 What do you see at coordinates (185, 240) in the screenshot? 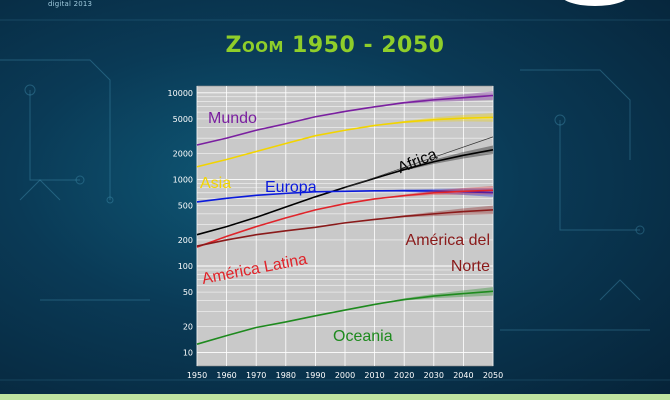
I see `y-tick-label: 200` at bounding box center [185, 240].